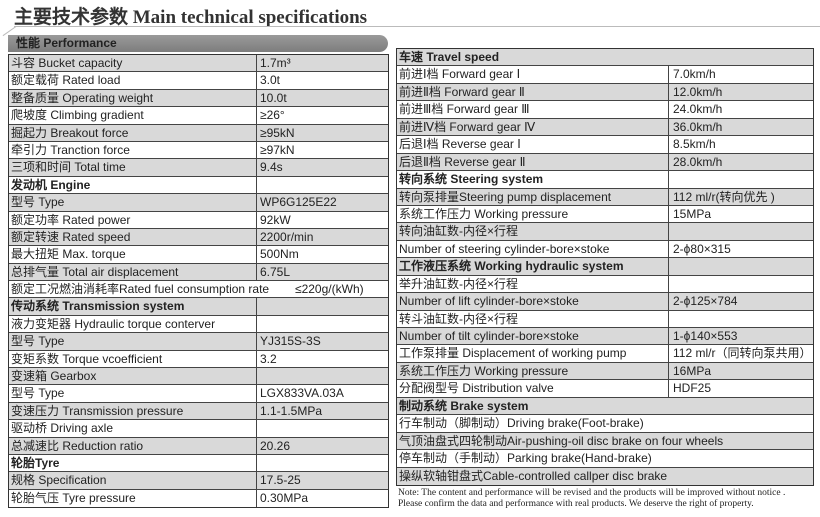 The width and height of the screenshot is (820, 517). Describe the element at coordinates (268, 358) in the screenshot. I see `spec-value: 3.2` at that location.